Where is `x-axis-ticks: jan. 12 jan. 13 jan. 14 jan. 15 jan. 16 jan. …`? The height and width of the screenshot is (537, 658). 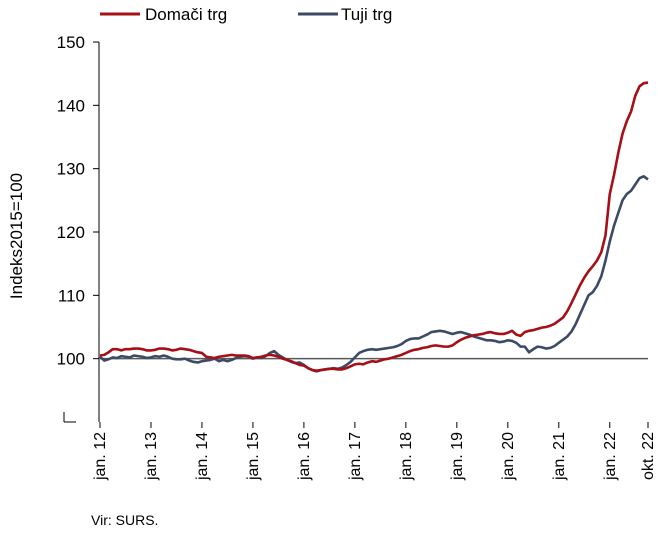
x-axis-ticks: jan. 12 jan. 13 jan. 14 jan. 15 jan. 16 jan. … is located at coordinates (374, 451).